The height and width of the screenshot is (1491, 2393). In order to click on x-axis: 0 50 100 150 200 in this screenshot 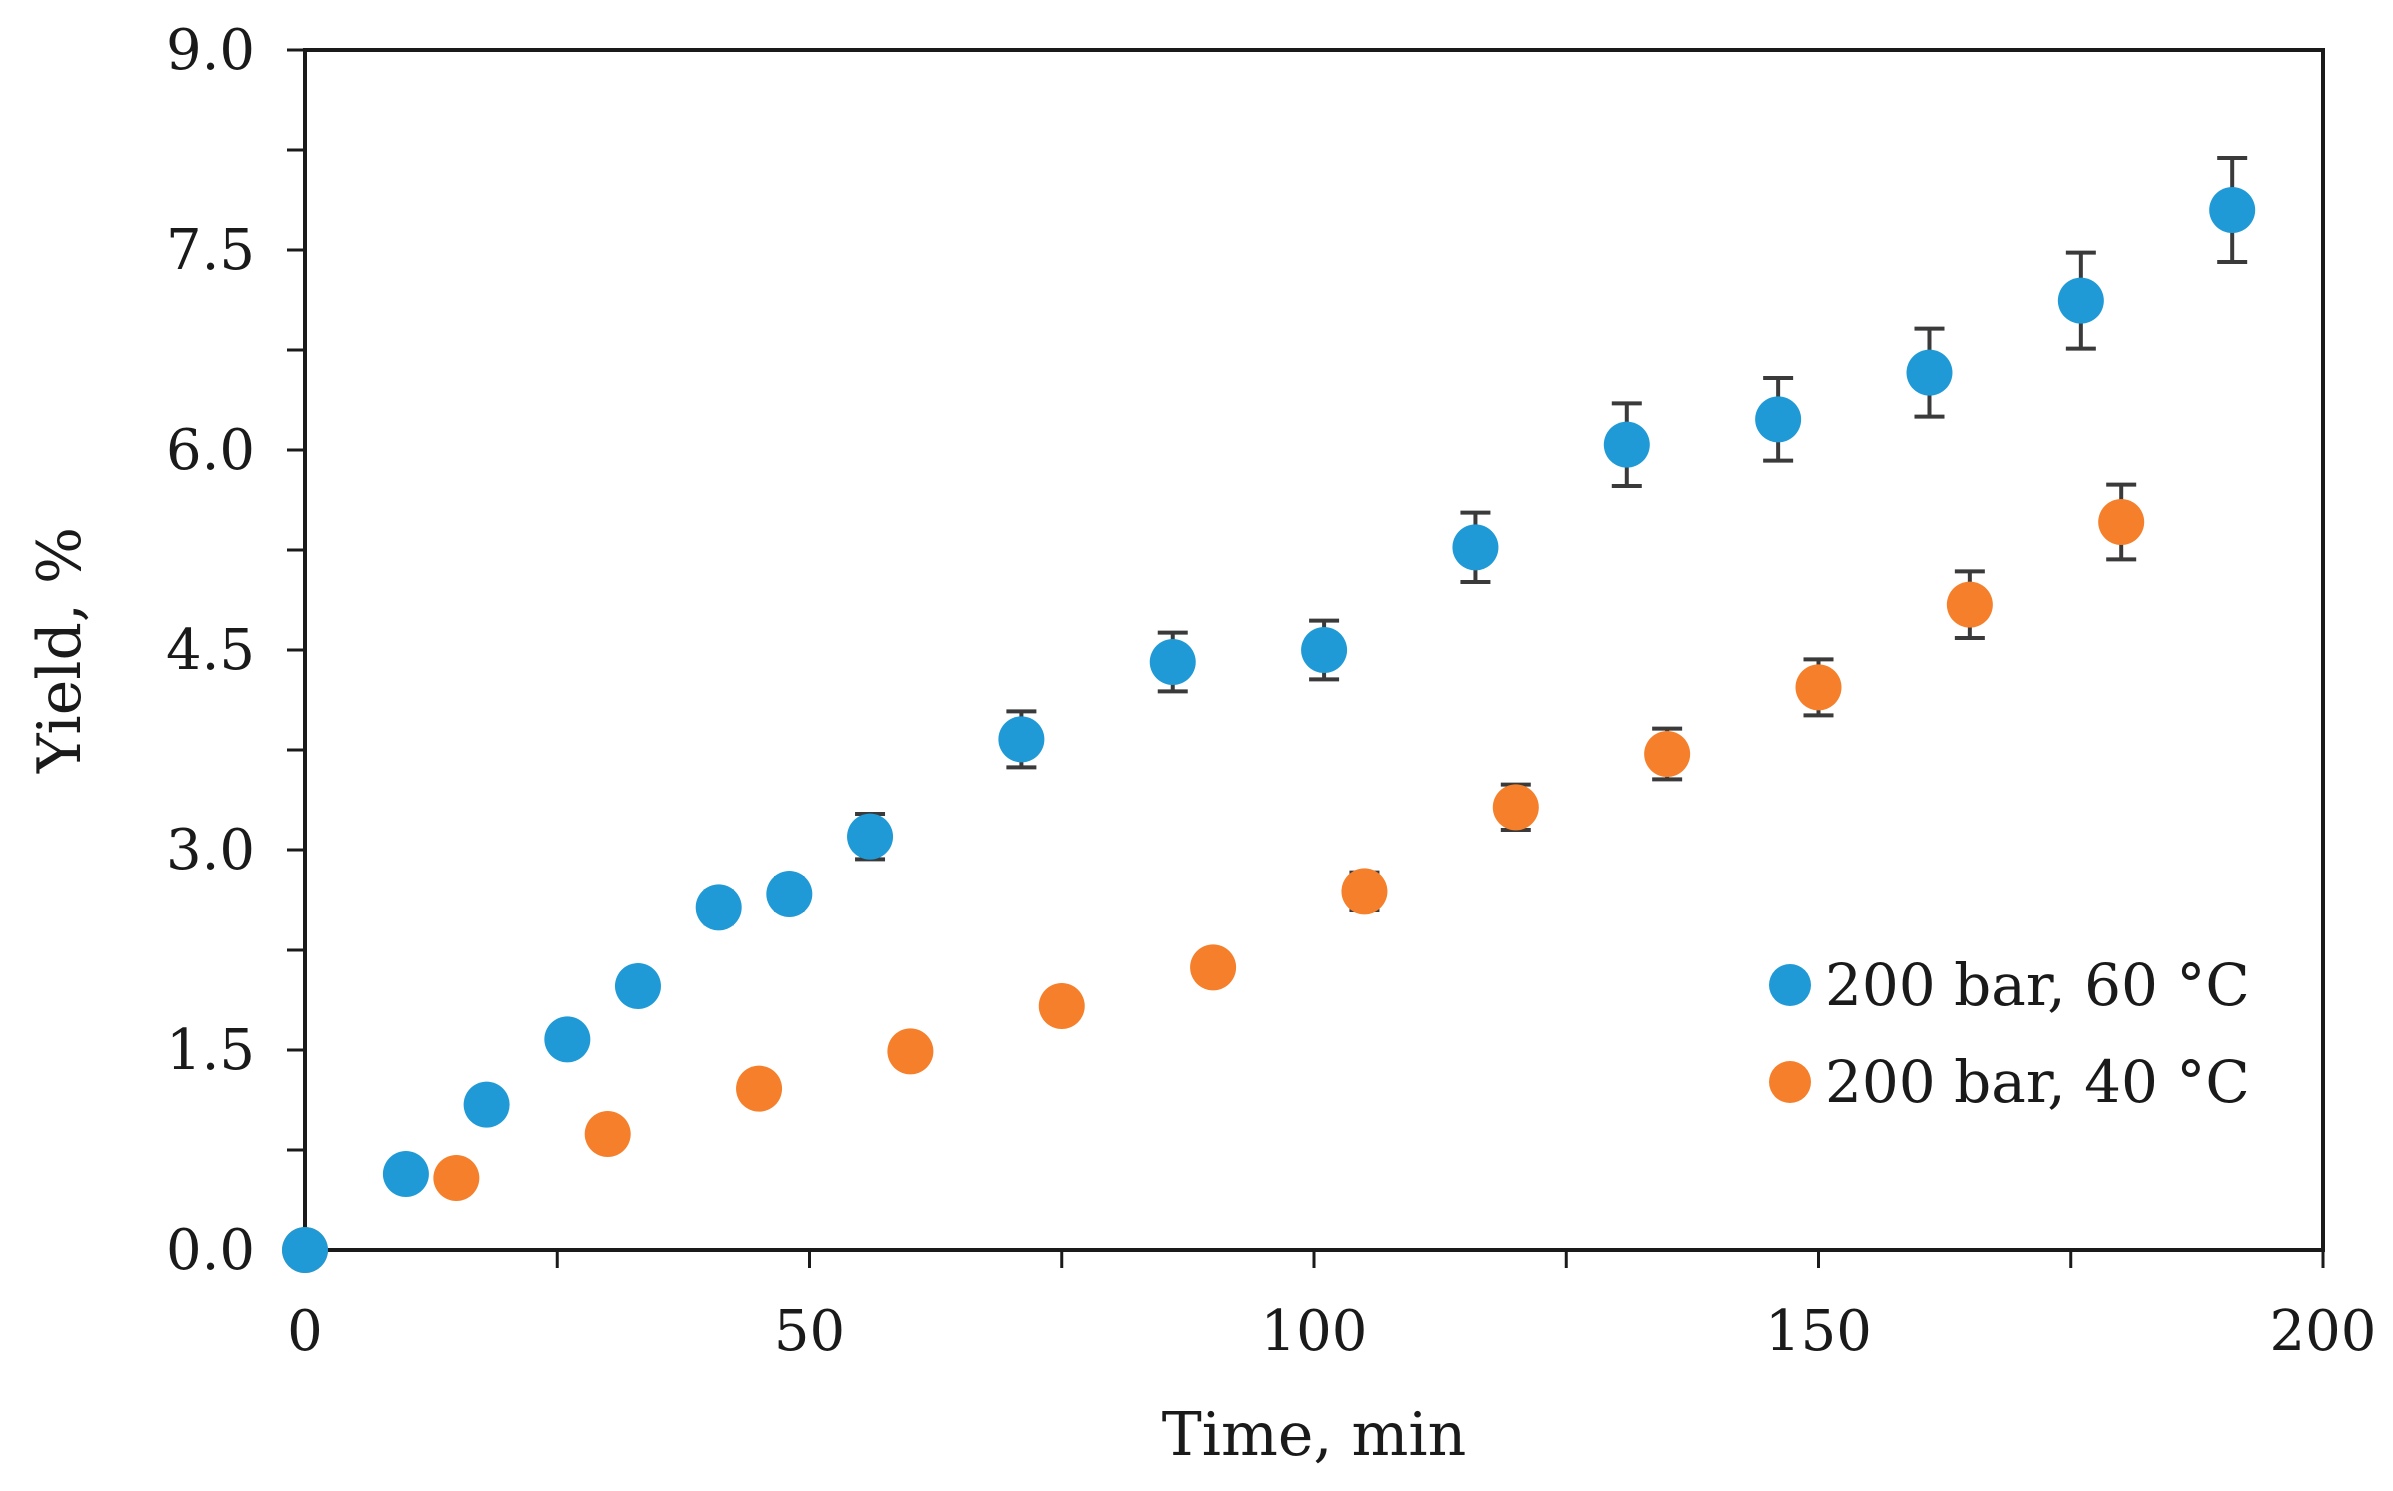, I will do `click(1331, 1307)`.